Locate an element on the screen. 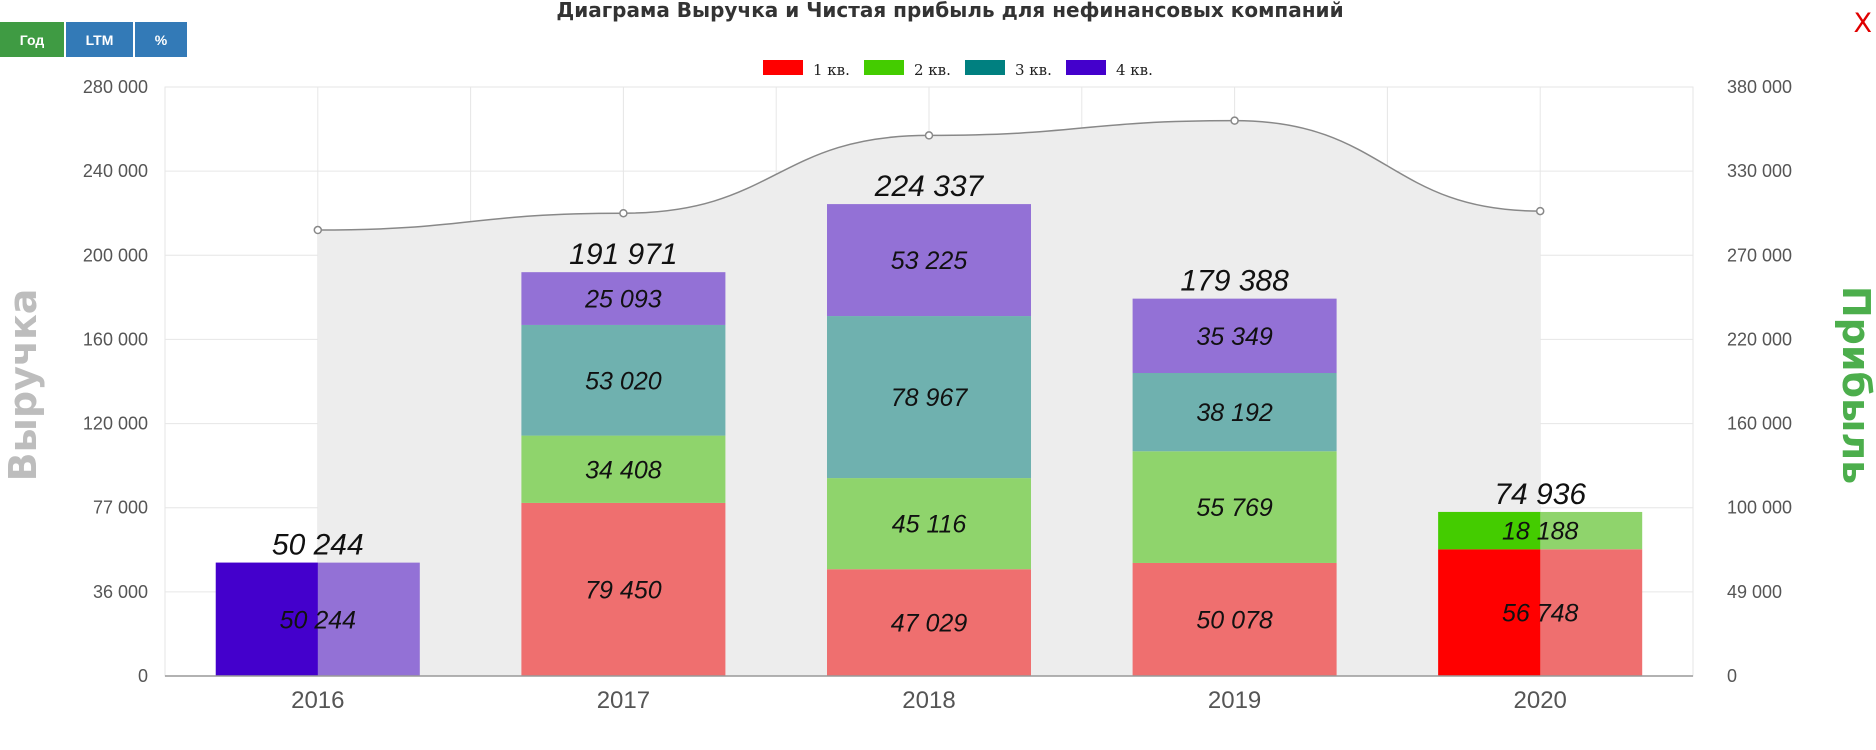 This screenshot has height=750, width=1876. y-left-tick-label: 77 000 is located at coordinates (120, 508).